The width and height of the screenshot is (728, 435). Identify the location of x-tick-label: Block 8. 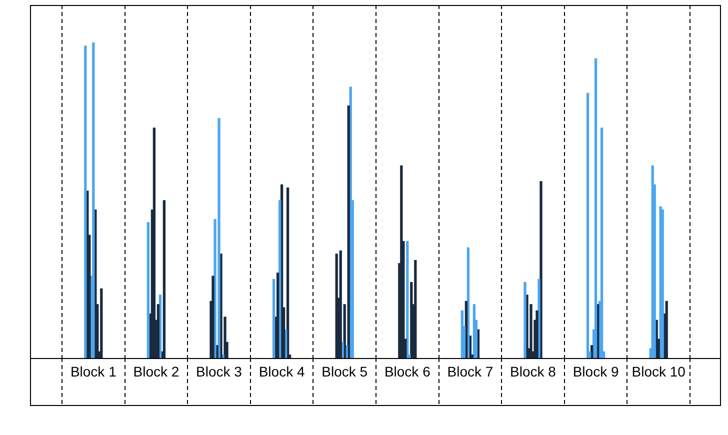
(533, 371).